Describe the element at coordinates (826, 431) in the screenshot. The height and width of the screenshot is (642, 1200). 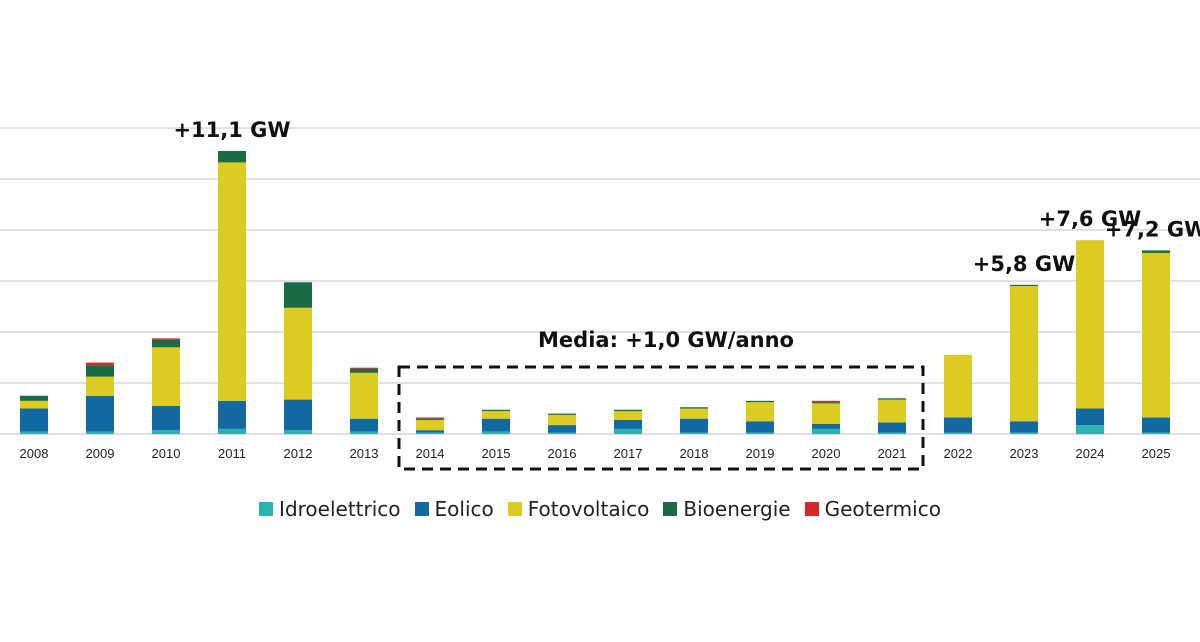
I see `bar-idroelettrico-2020` at that location.